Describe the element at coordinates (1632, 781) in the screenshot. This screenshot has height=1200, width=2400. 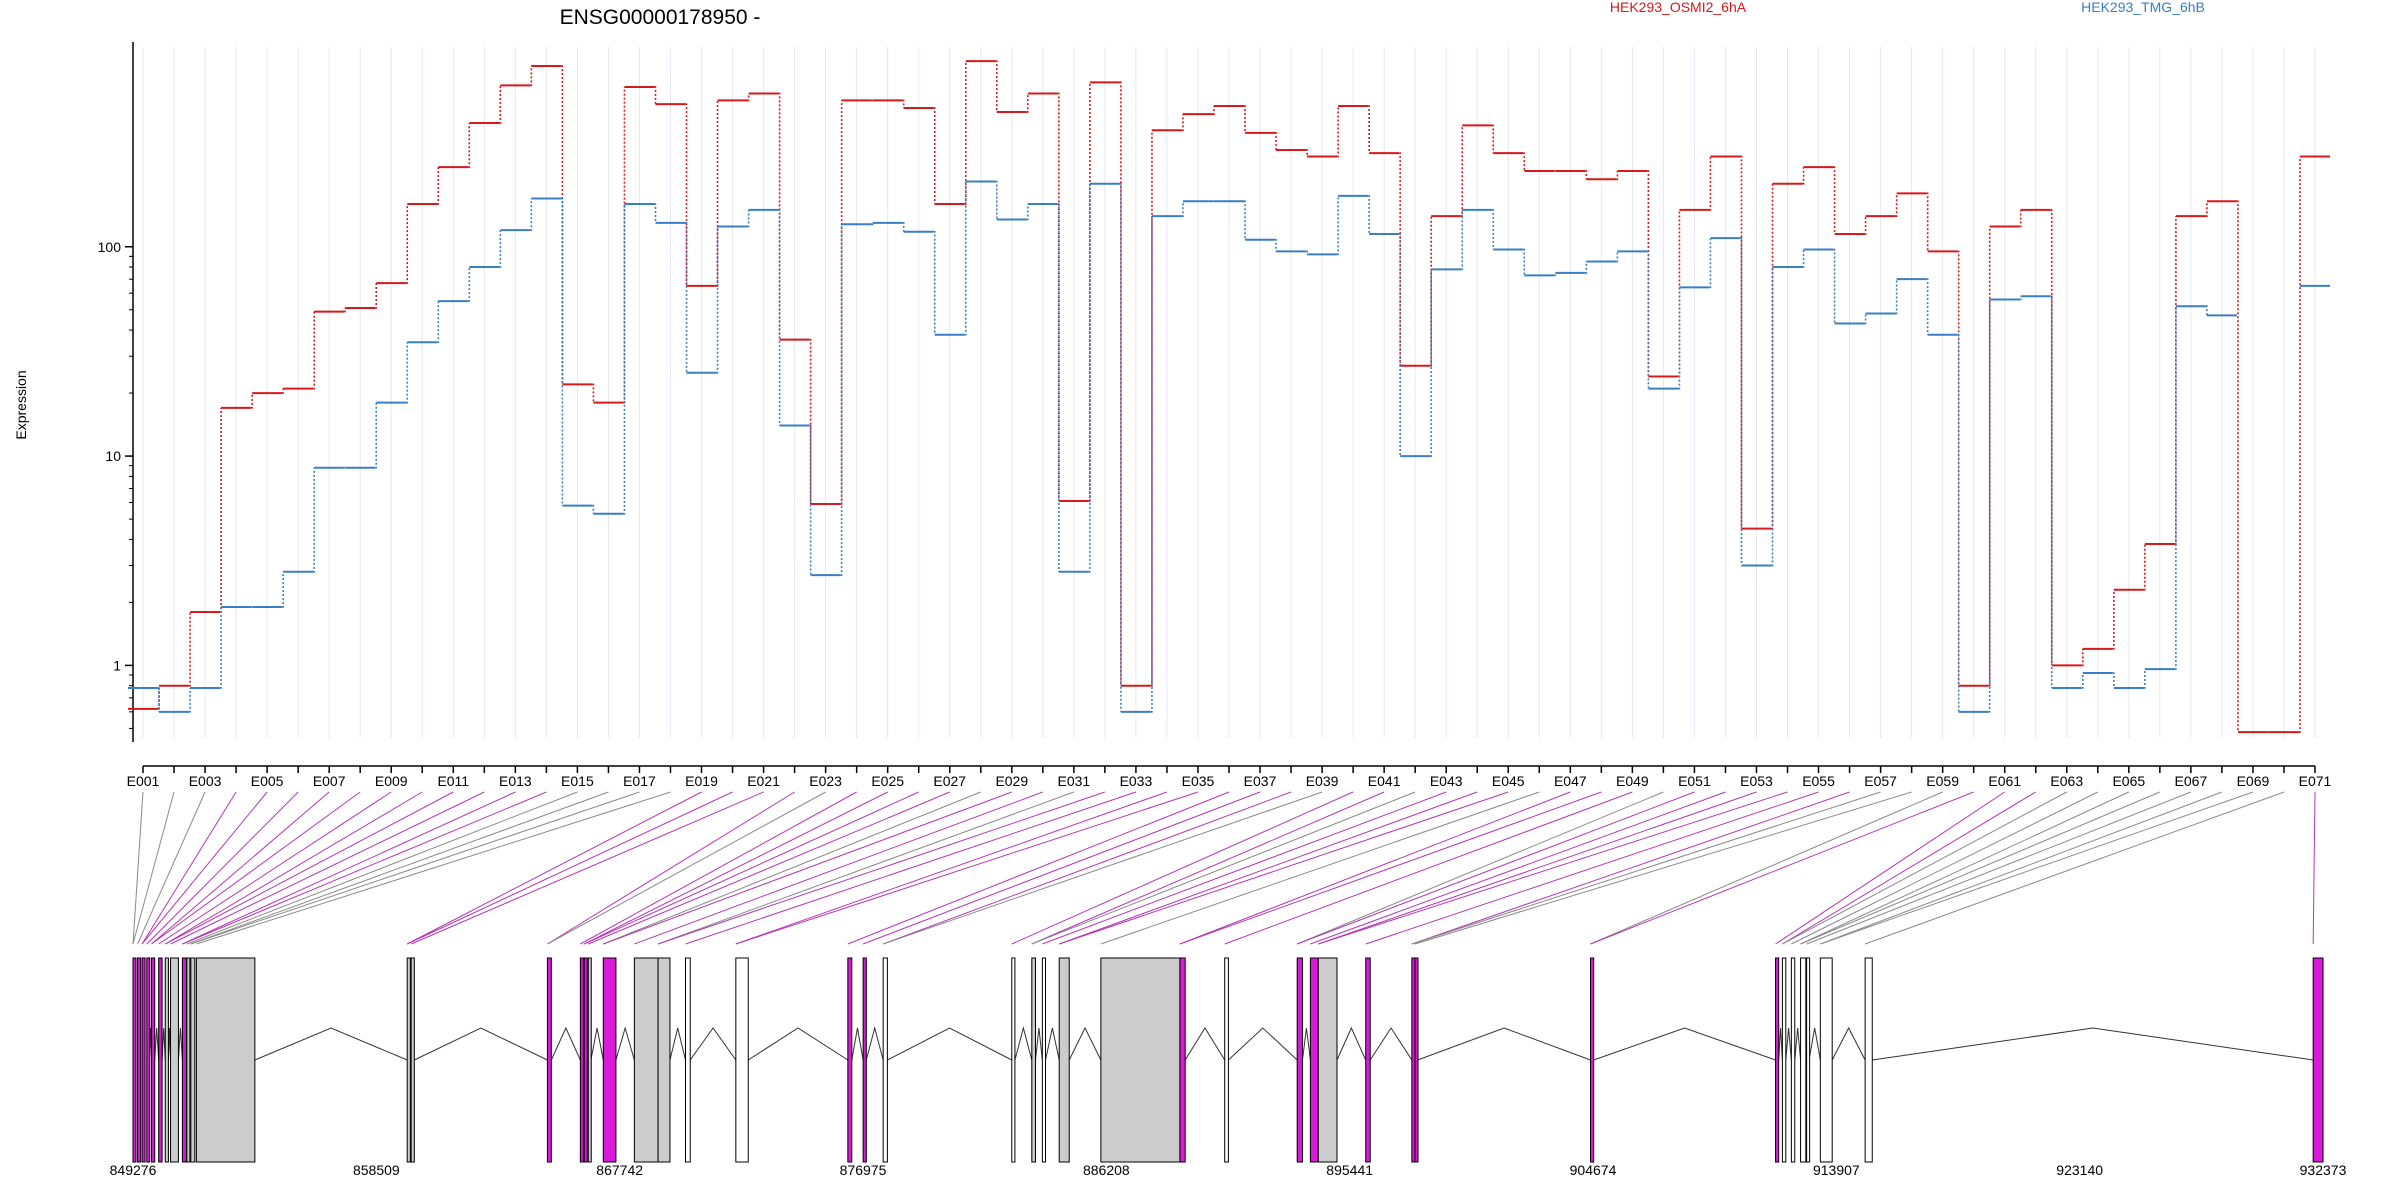
I see `x-tick-label: E049` at that location.